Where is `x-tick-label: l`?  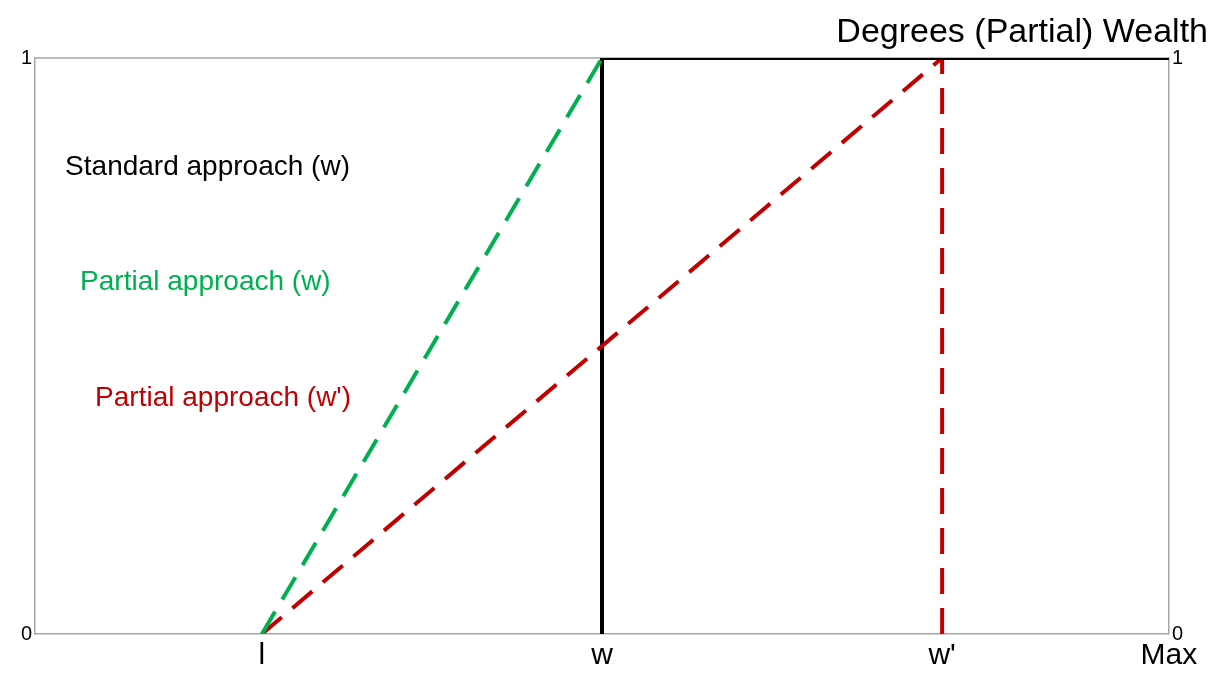 x-tick-label: l is located at coordinates (262, 654).